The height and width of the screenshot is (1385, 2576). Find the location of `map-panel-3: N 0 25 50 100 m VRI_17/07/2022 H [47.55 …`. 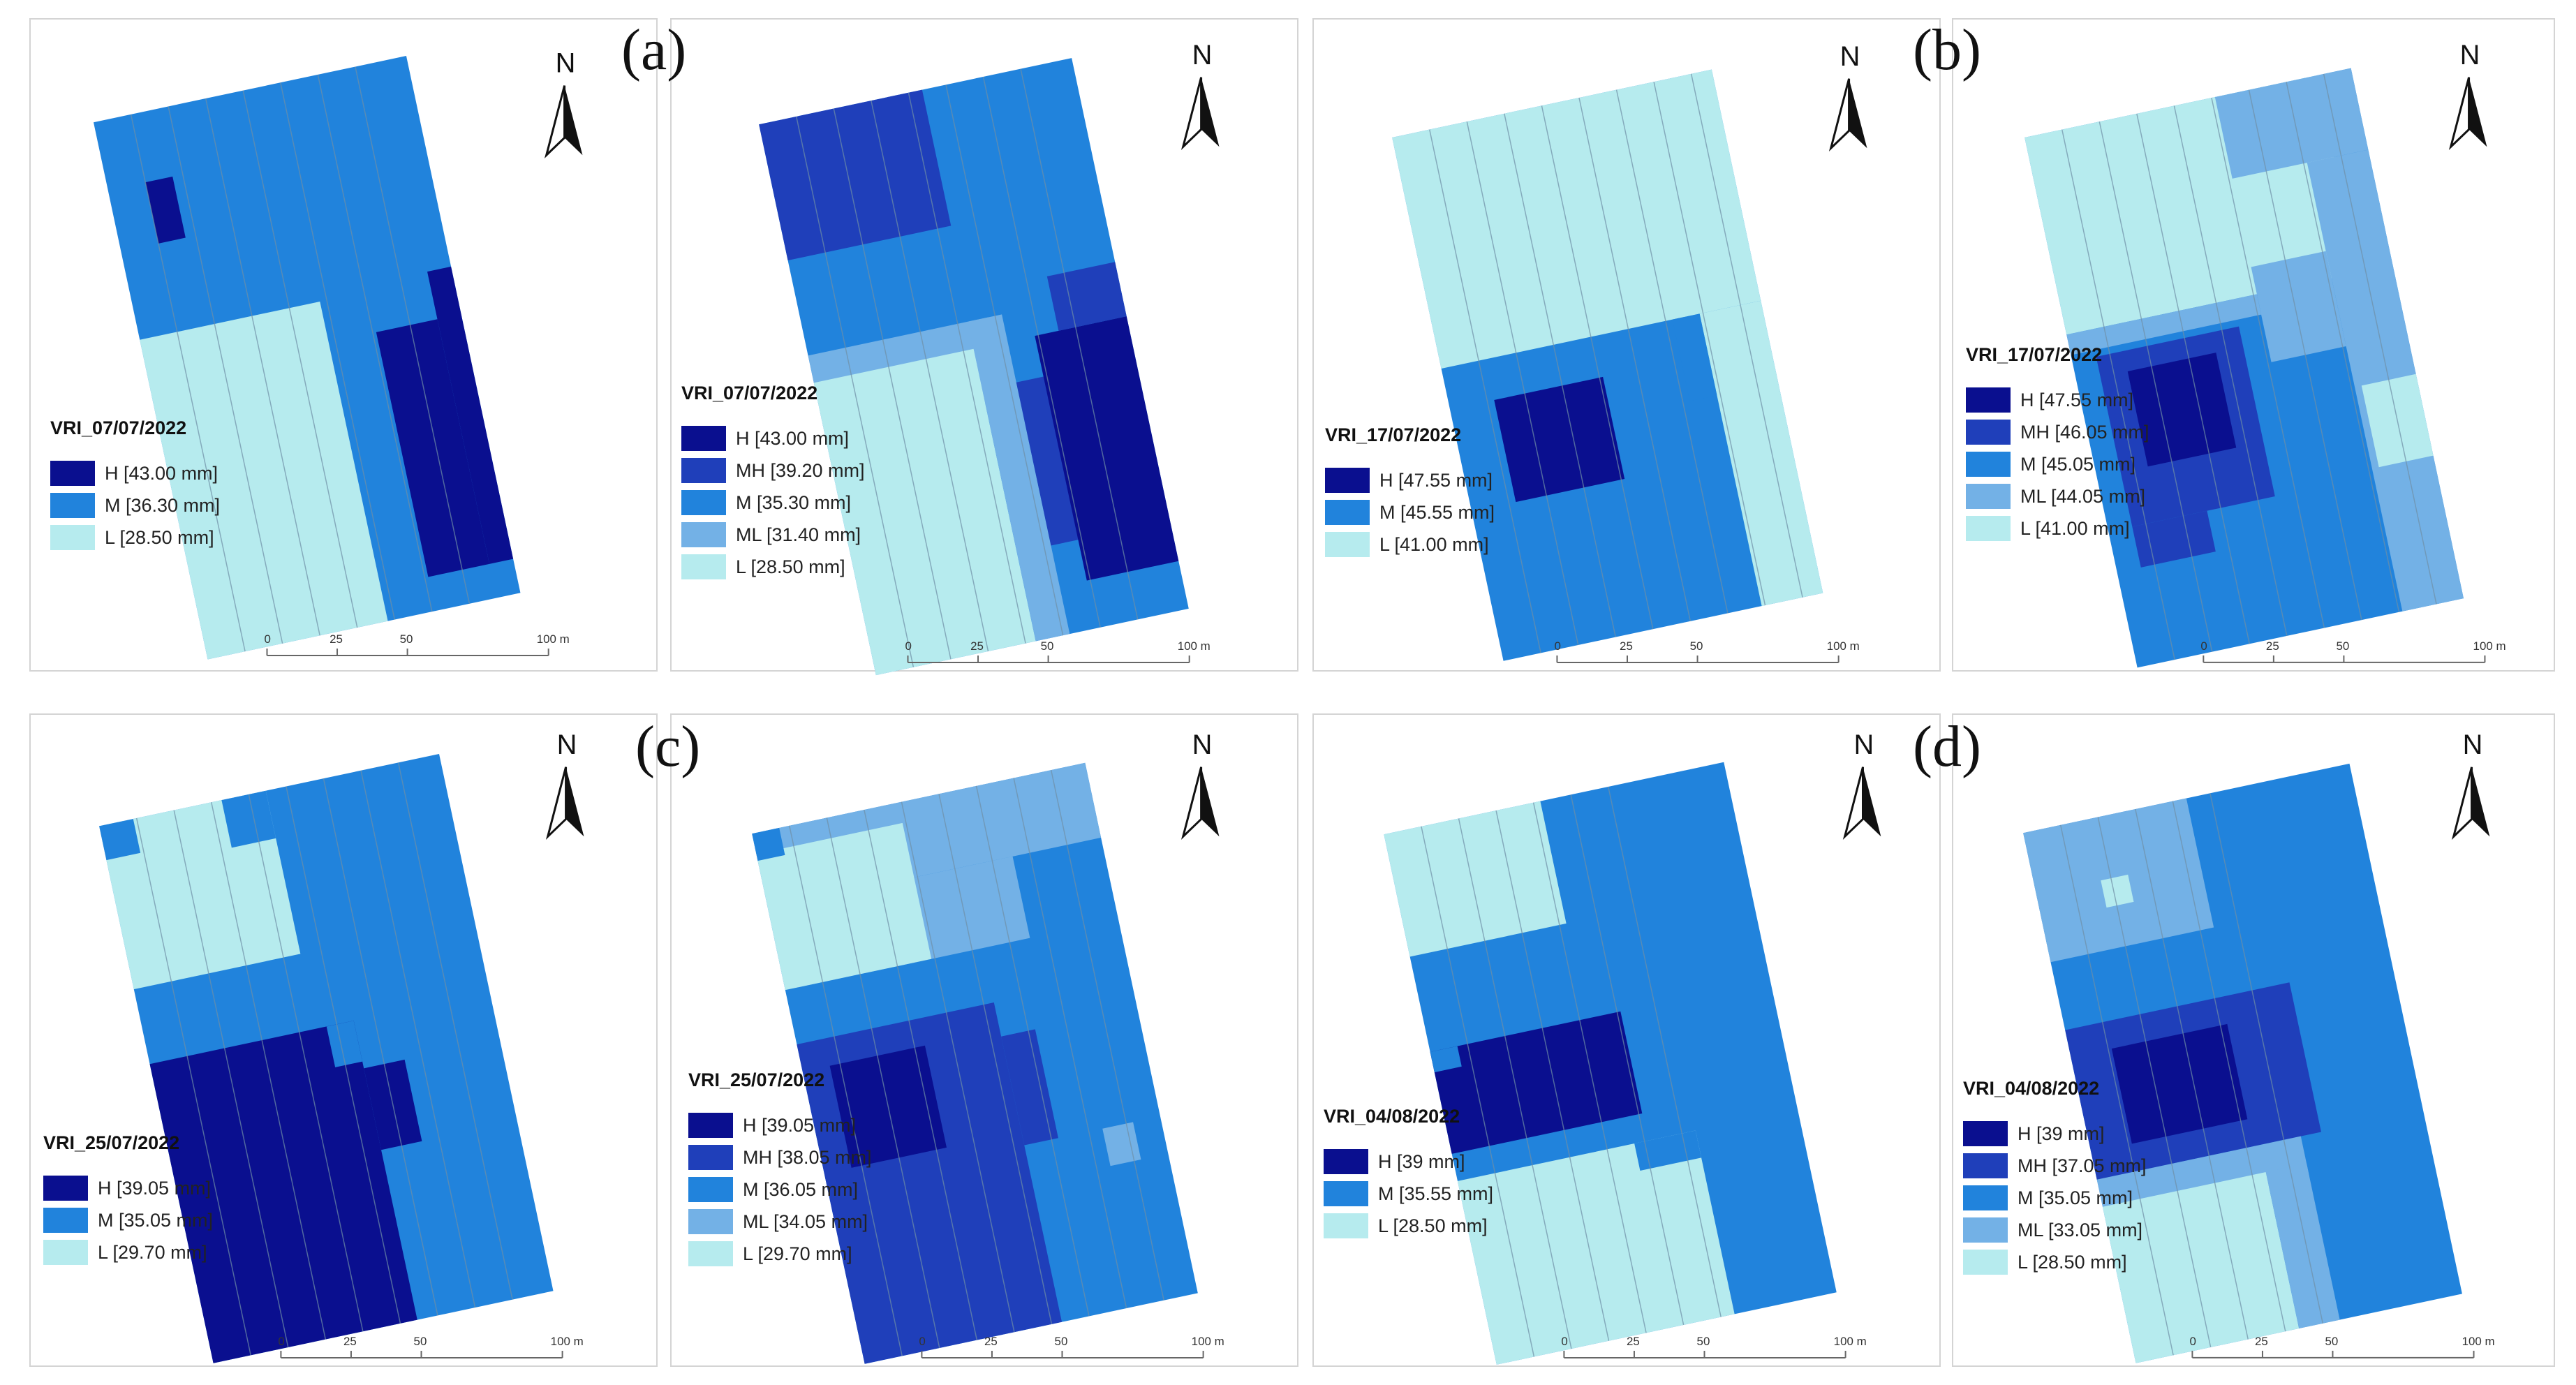

map-panel-3: N 0 25 50 100 m VRI_17/07/2022 H [47.55 … is located at coordinates (2253, 345).